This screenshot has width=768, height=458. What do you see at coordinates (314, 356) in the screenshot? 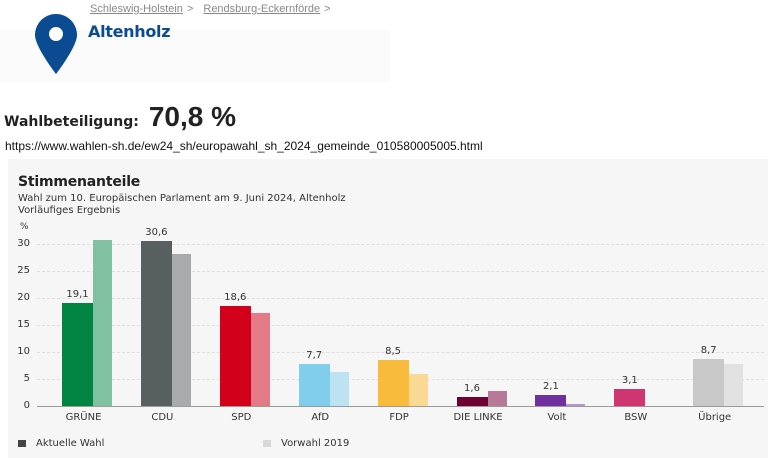
I see `bar-value-label: 7,7` at bounding box center [314, 356].